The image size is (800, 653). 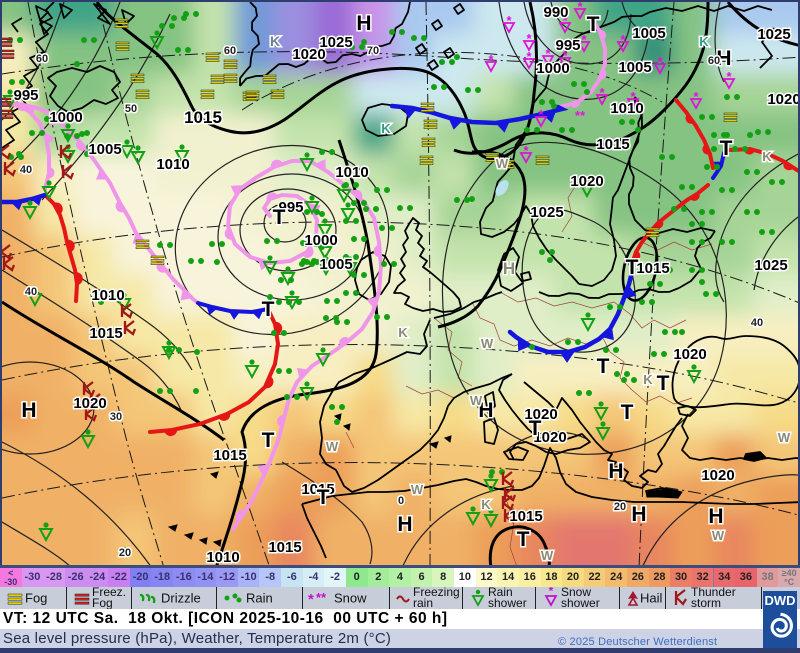 What do you see at coordinates (401, 501) in the screenshot?
I see `svg-text: 0` at bounding box center [401, 501].